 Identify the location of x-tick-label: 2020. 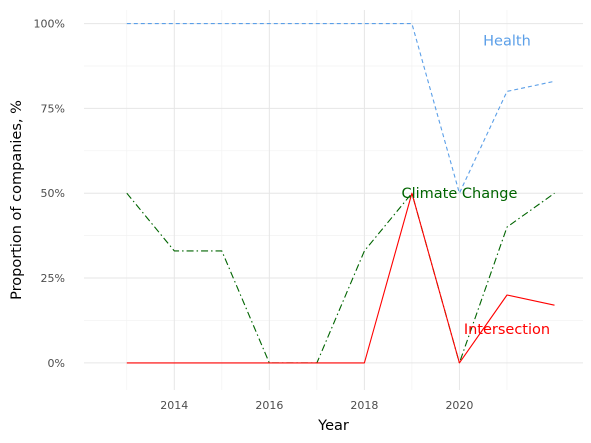
(459, 405).